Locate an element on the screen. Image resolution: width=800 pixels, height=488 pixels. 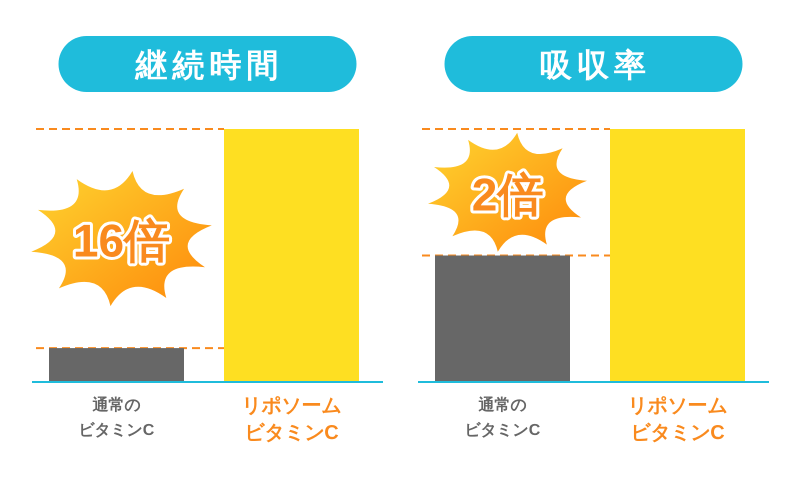
annotation: 16倍 is located at coordinates (121, 240).